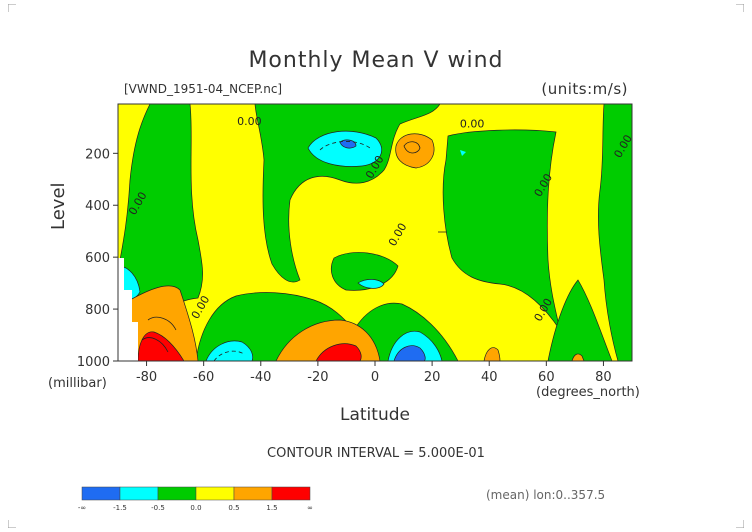  I want to click on x-tick-label: -20, so click(317, 377).